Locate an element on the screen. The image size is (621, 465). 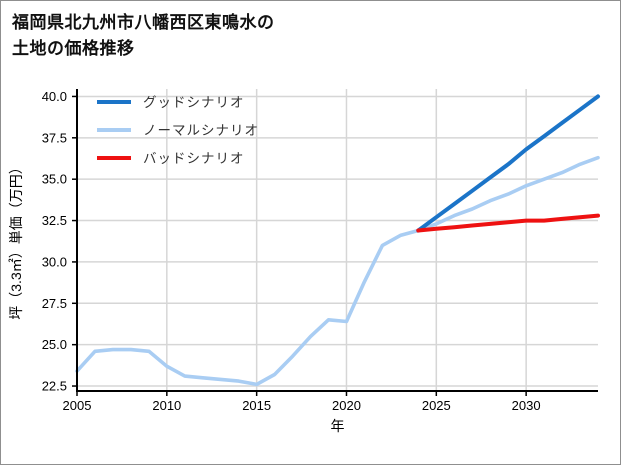
y-tick-label: 25.0 is located at coordinates (54, 344).